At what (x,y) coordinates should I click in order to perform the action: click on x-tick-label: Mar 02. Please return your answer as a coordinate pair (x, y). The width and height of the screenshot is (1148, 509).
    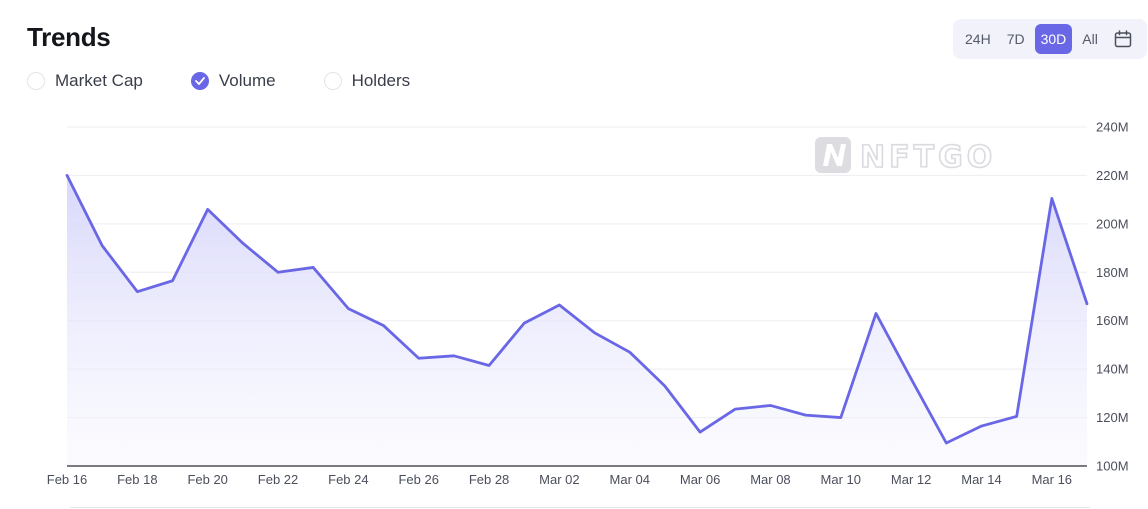
    Looking at the image, I should click on (559, 479).